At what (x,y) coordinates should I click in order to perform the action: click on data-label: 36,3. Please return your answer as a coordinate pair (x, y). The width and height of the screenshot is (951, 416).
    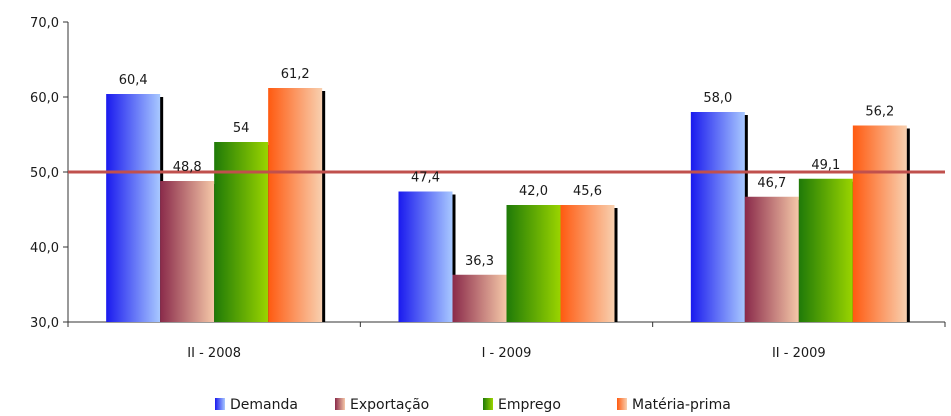
    Looking at the image, I should click on (479, 261).